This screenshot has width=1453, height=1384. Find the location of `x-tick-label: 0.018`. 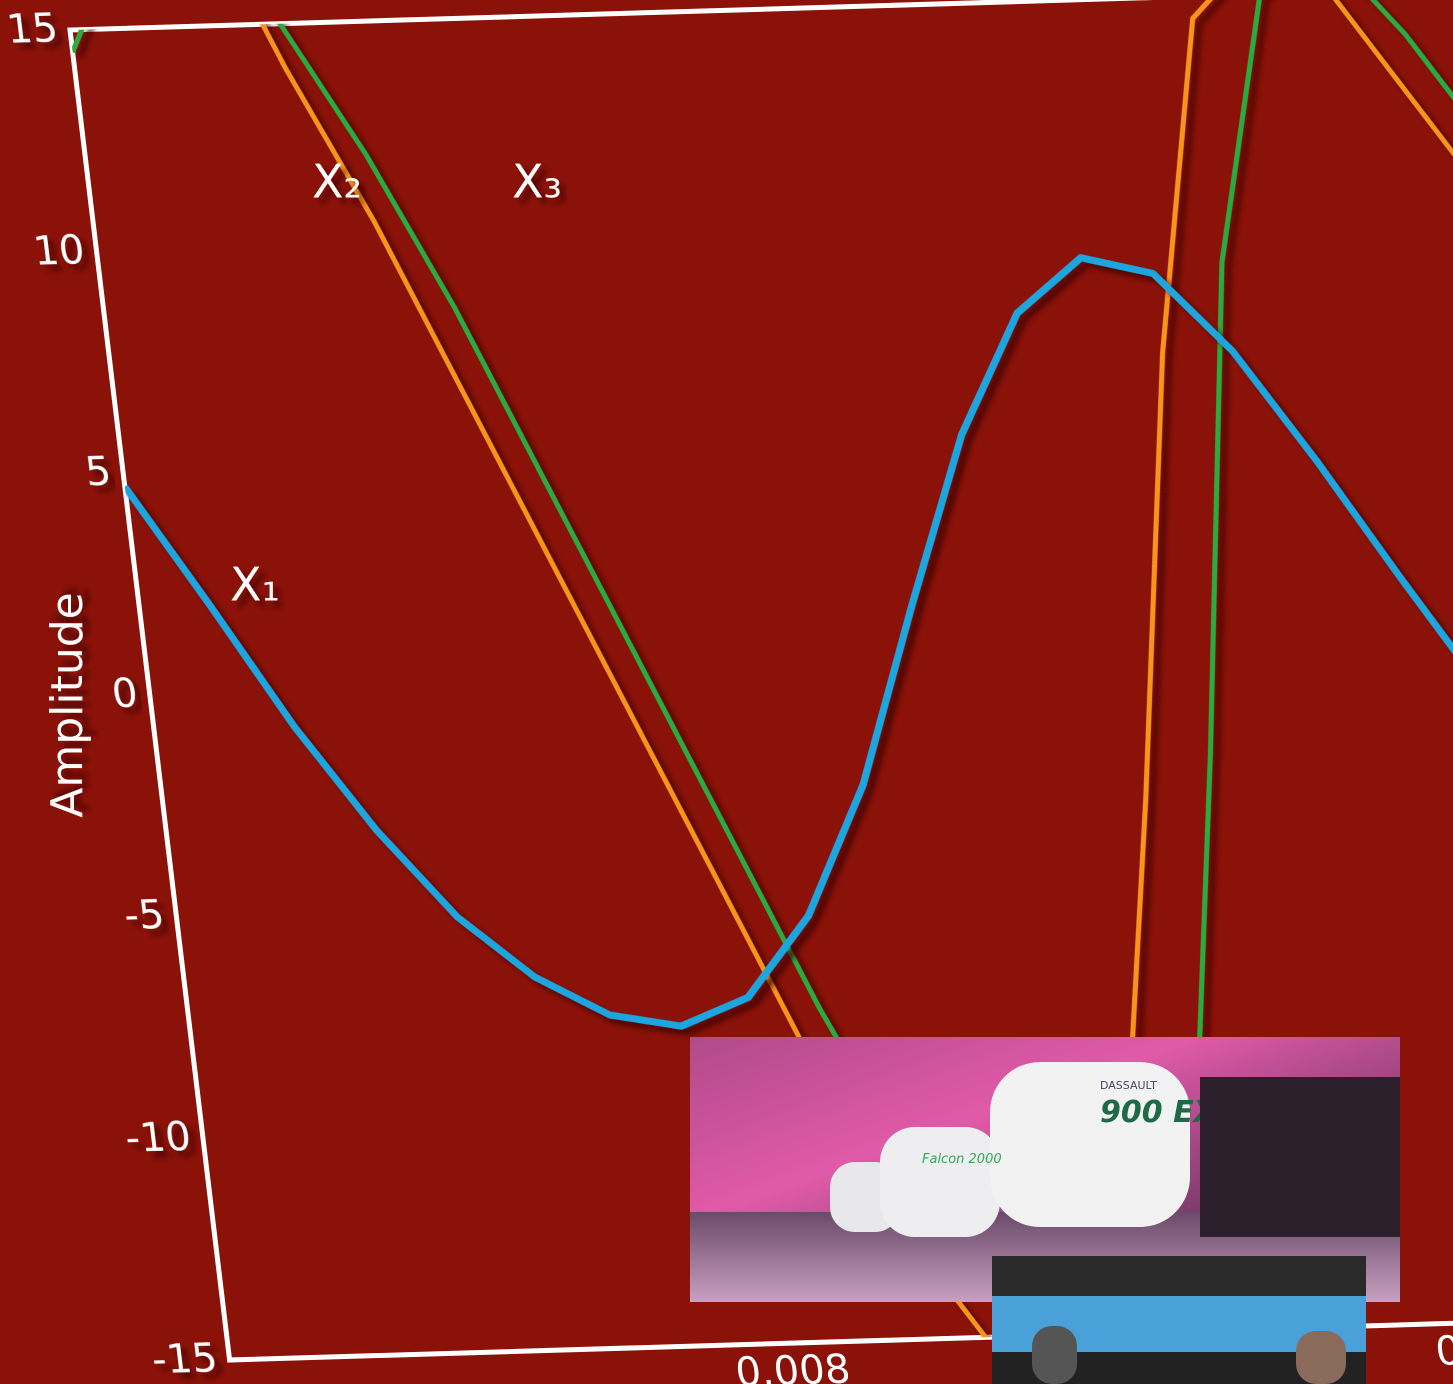

x-tick-label: 0.018 is located at coordinates (1443, 1350).